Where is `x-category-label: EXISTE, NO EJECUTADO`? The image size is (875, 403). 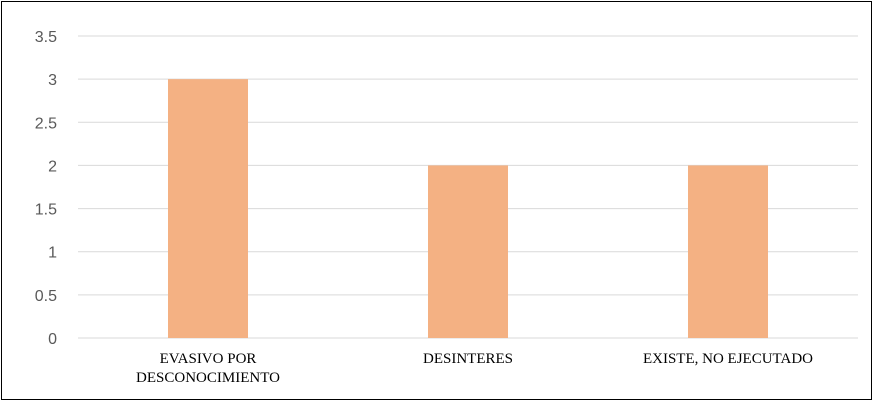
x-category-label: EXISTE, NO EJECUTADO is located at coordinates (728, 359).